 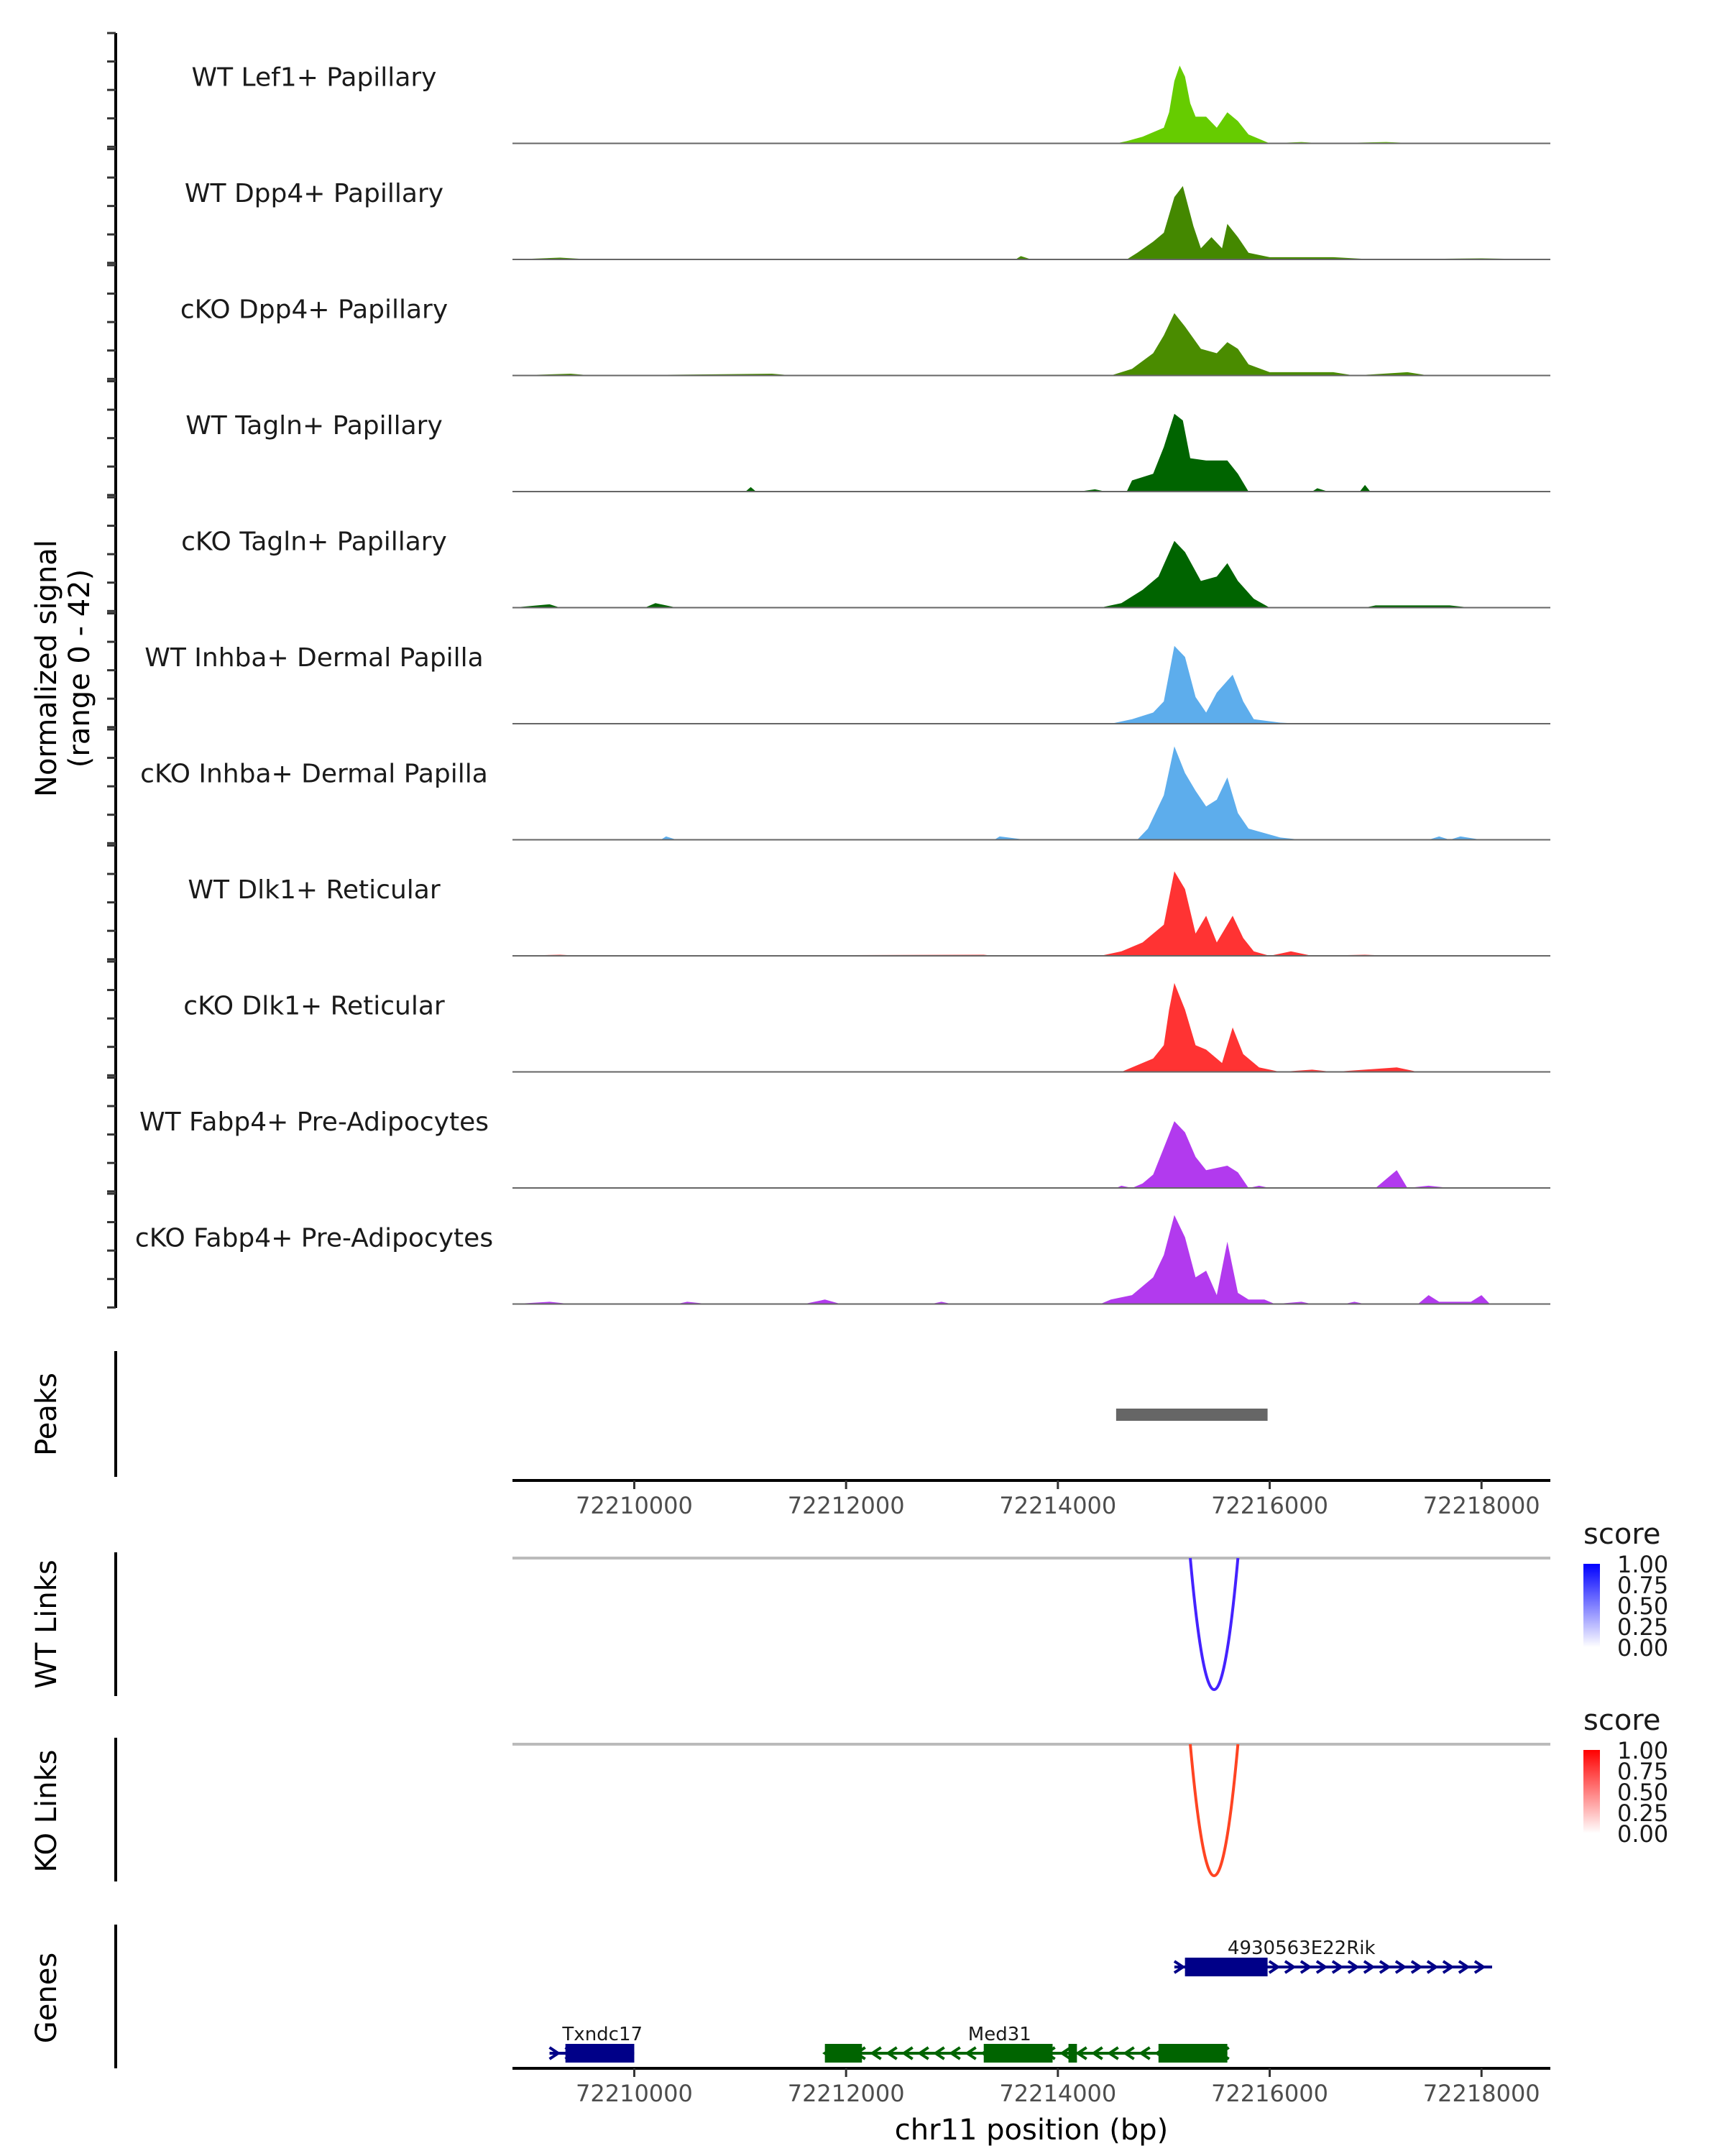 I want to click on genes-panel-label: Genes, so click(x=46, y=1998).